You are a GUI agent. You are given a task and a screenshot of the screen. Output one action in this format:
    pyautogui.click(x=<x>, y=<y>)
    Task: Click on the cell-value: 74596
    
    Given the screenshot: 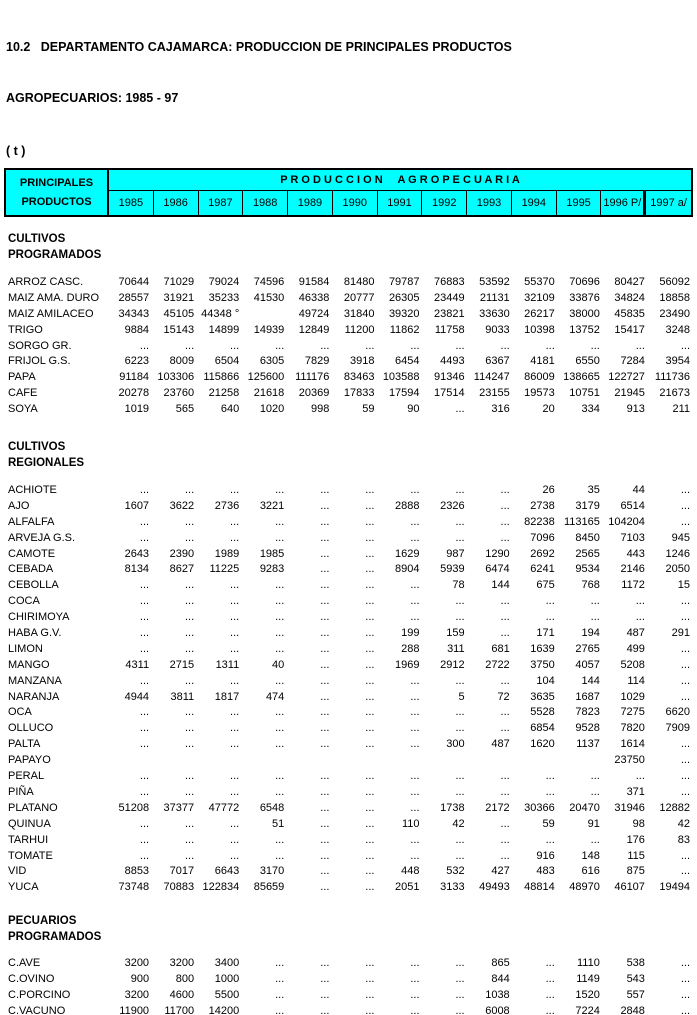 What is the action you would take?
    pyautogui.click(x=269, y=282)
    